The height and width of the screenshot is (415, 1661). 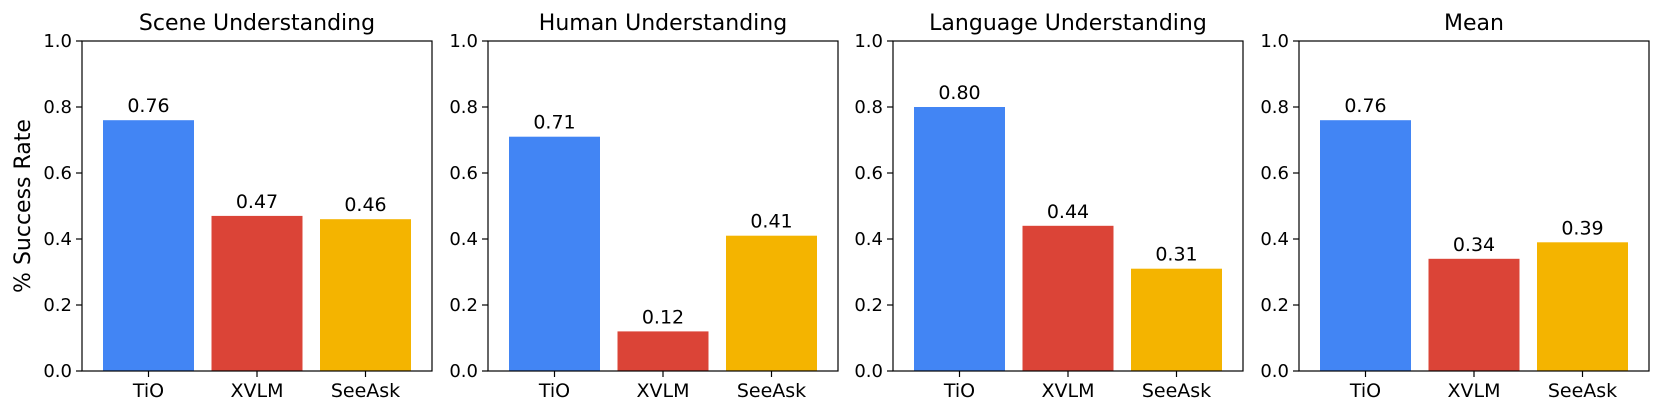 I want to click on chart-title: Human Understanding, so click(x=663, y=23).